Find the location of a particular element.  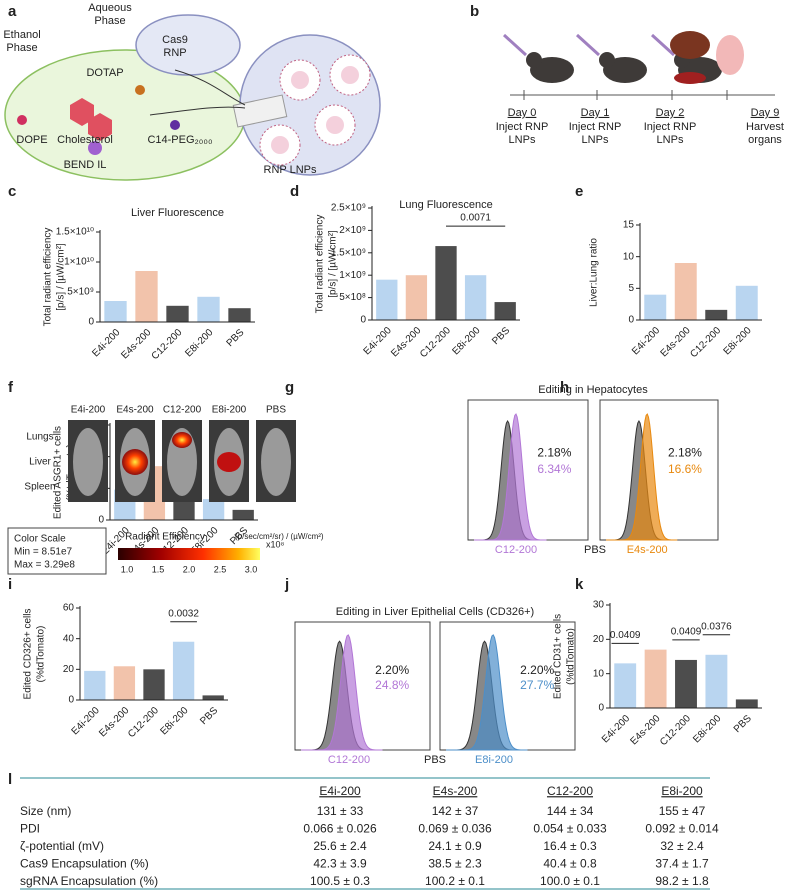

y-axis-label: Edited CD326+ cells is located at coordinates (28, 654).